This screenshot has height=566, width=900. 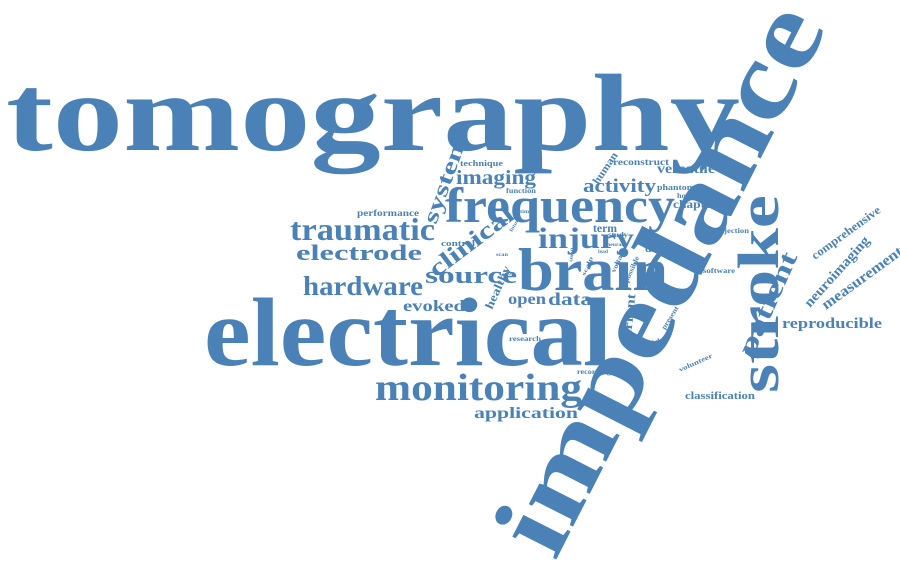 What do you see at coordinates (496, 178) in the screenshot?
I see `word-imaging: imaging` at bounding box center [496, 178].